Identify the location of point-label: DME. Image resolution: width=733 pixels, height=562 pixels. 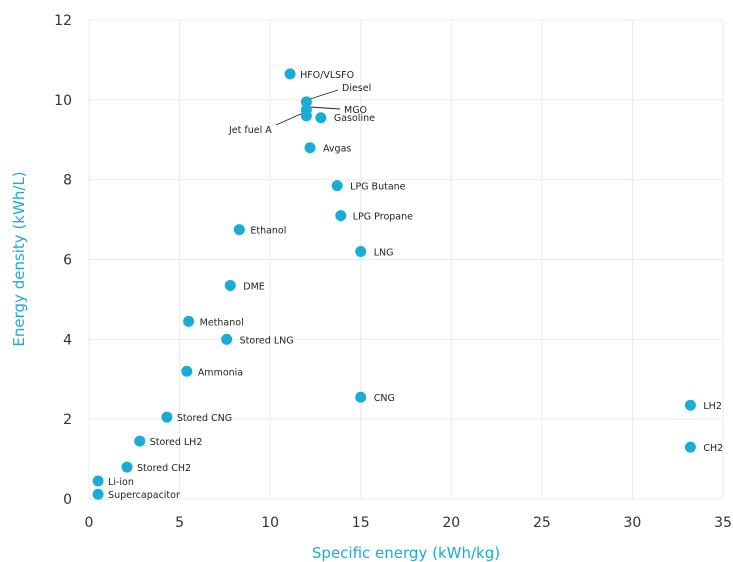
(254, 286).